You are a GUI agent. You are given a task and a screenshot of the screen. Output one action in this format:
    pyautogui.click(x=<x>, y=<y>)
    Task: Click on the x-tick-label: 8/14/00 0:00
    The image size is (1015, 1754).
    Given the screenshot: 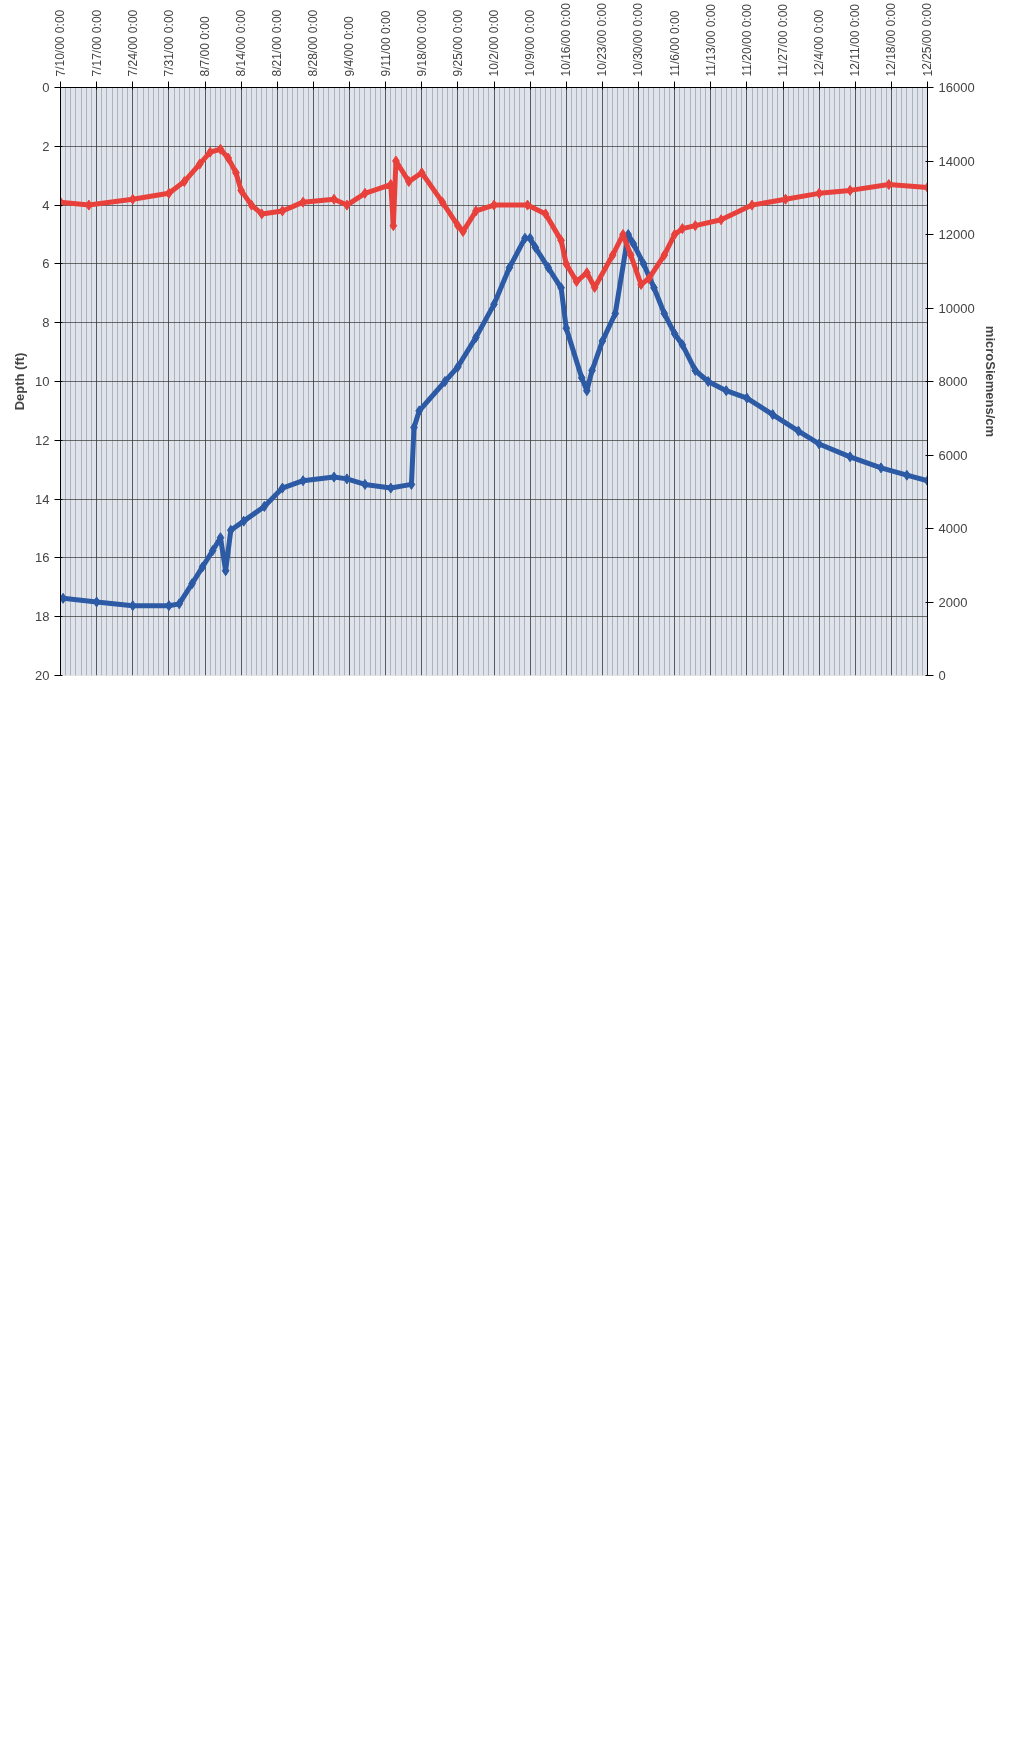 What is the action you would take?
    pyautogui.click(x=241, y=43)
    